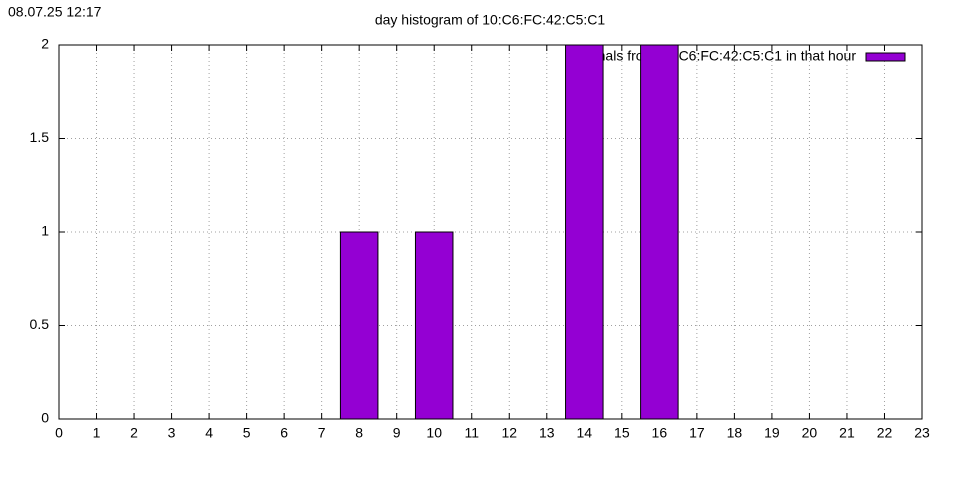  What do you see at coordinates (45, 44) in the screenshot?
I see `y-tick-label: 2` at bounding box center [45, 44].